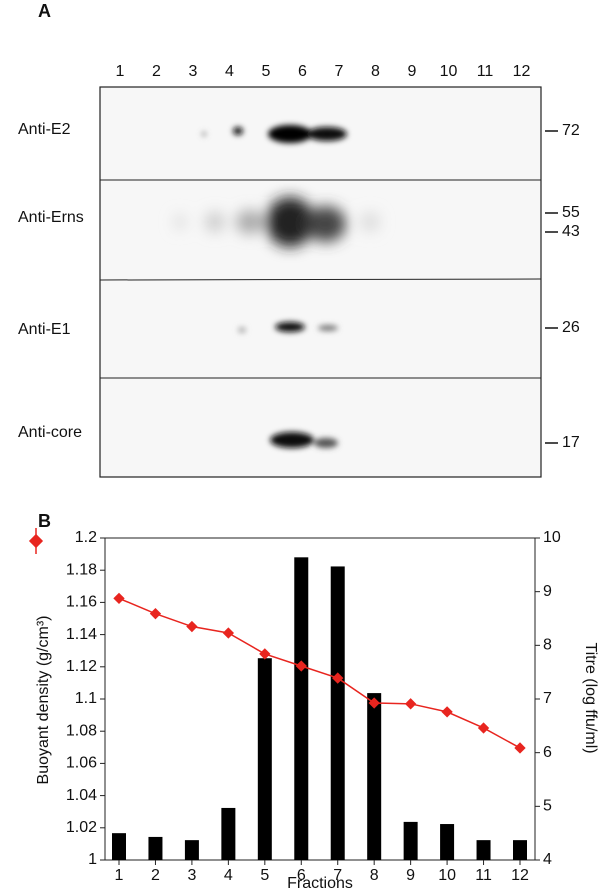 The height and width of the screenshot is (893, 606). Describe the element at coordinates (447, 875) in the screenshot. I see `x-tick-label: 10` at that location.